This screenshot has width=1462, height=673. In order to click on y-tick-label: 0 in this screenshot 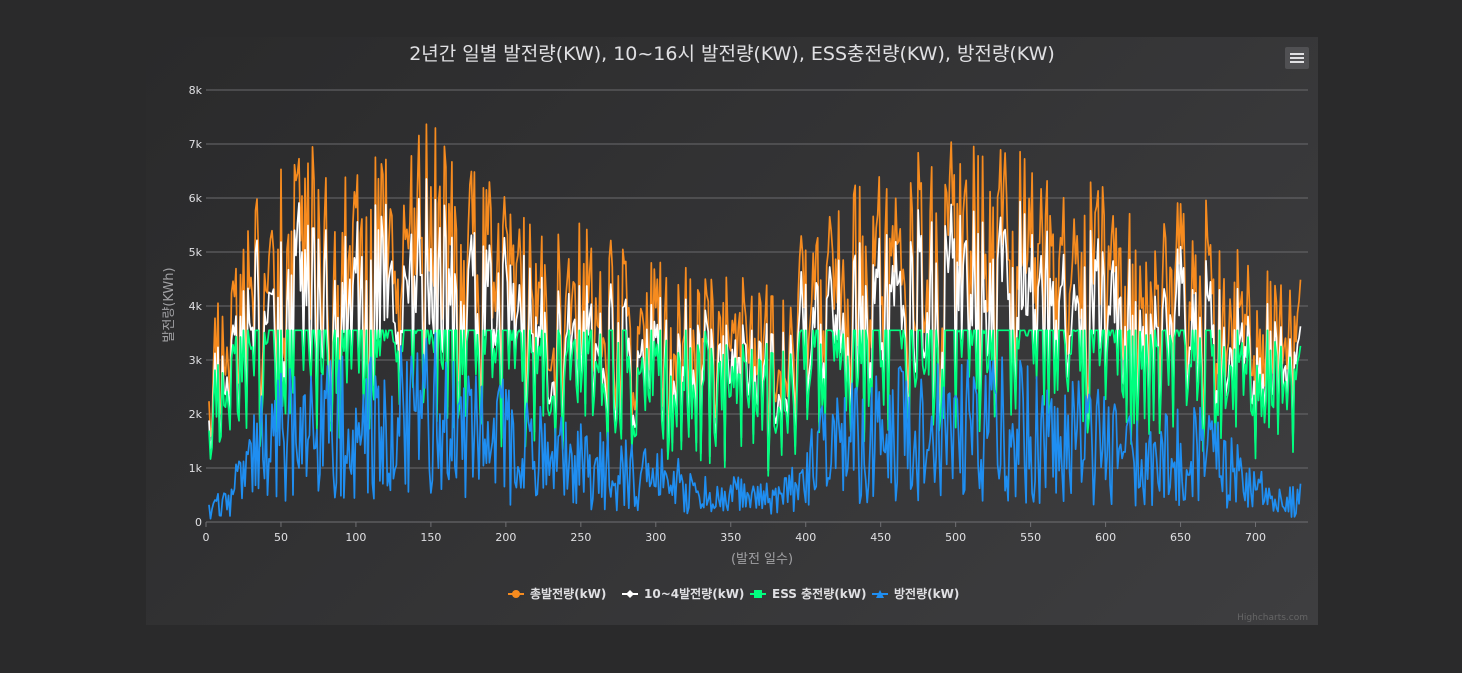, I will do `click(198, 522)`.